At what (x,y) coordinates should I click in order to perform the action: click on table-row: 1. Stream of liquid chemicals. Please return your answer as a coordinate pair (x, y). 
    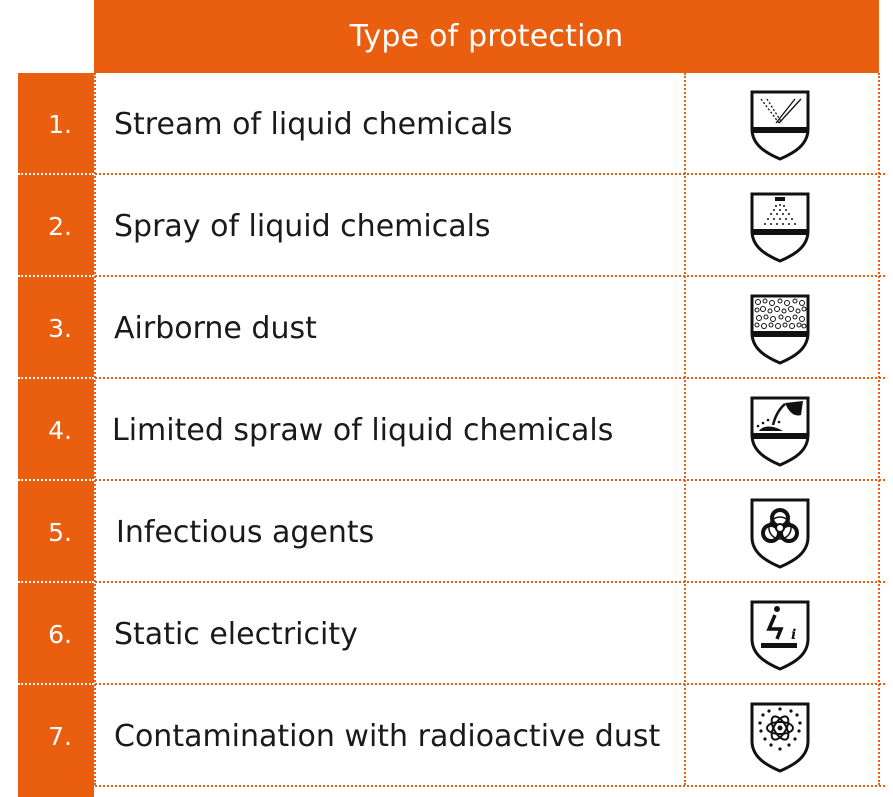
    Looking at the image, I should click on (451, 124).